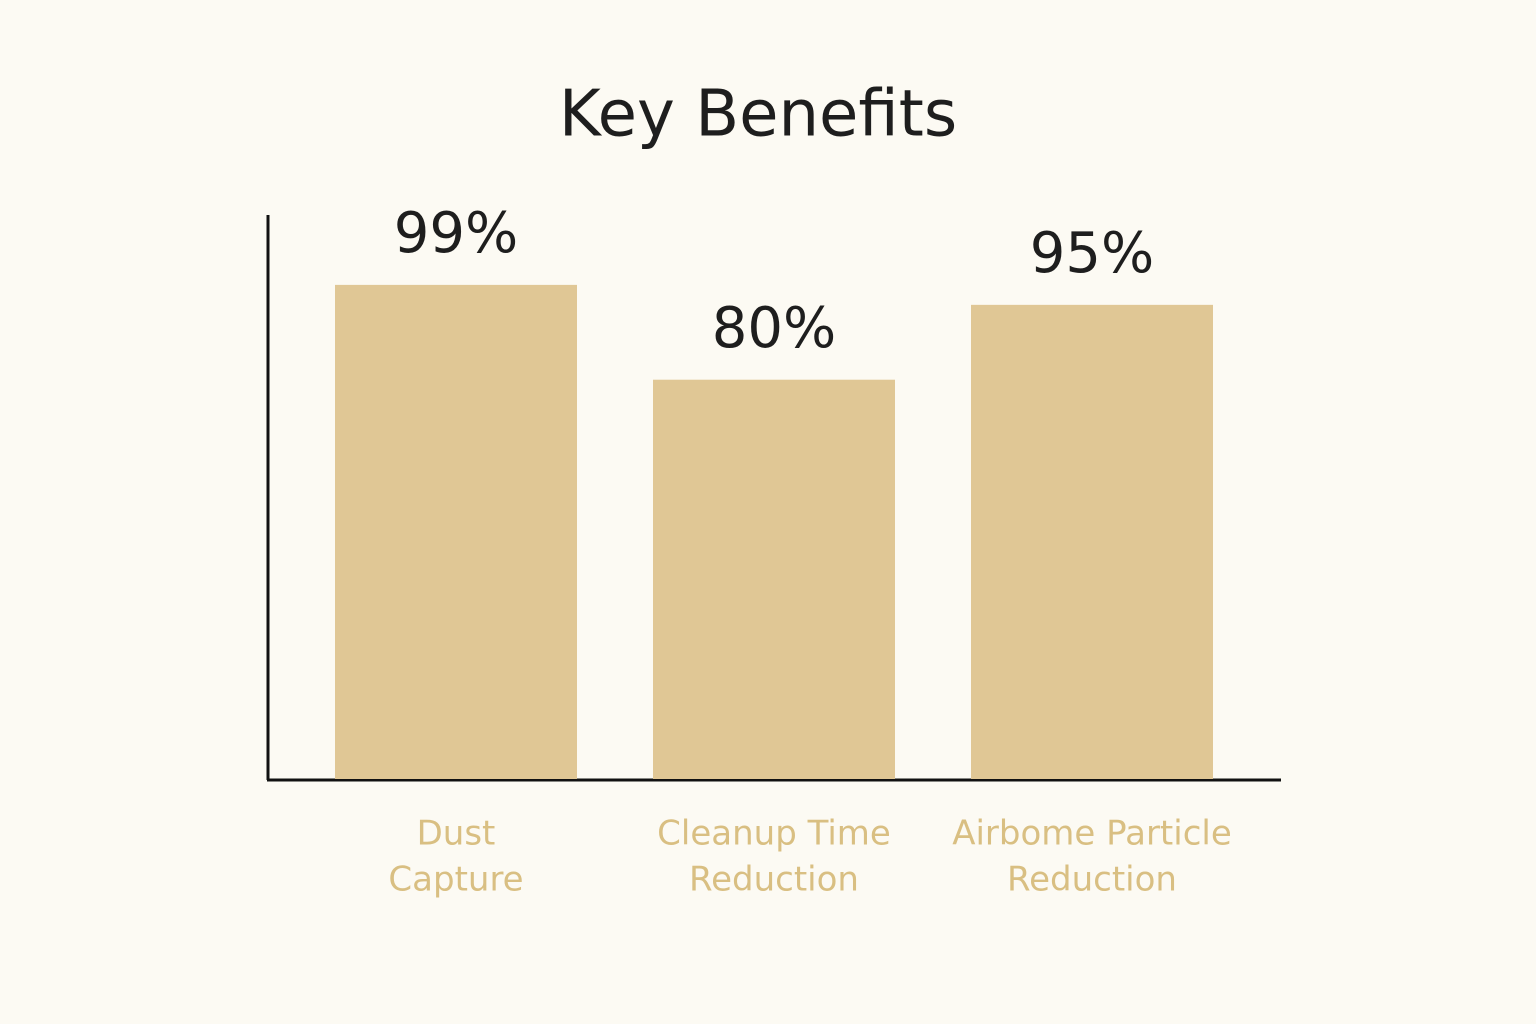  Describe the element at coordinates (456, 233) in the screenshot. I see `value-label: 99%` at that location.